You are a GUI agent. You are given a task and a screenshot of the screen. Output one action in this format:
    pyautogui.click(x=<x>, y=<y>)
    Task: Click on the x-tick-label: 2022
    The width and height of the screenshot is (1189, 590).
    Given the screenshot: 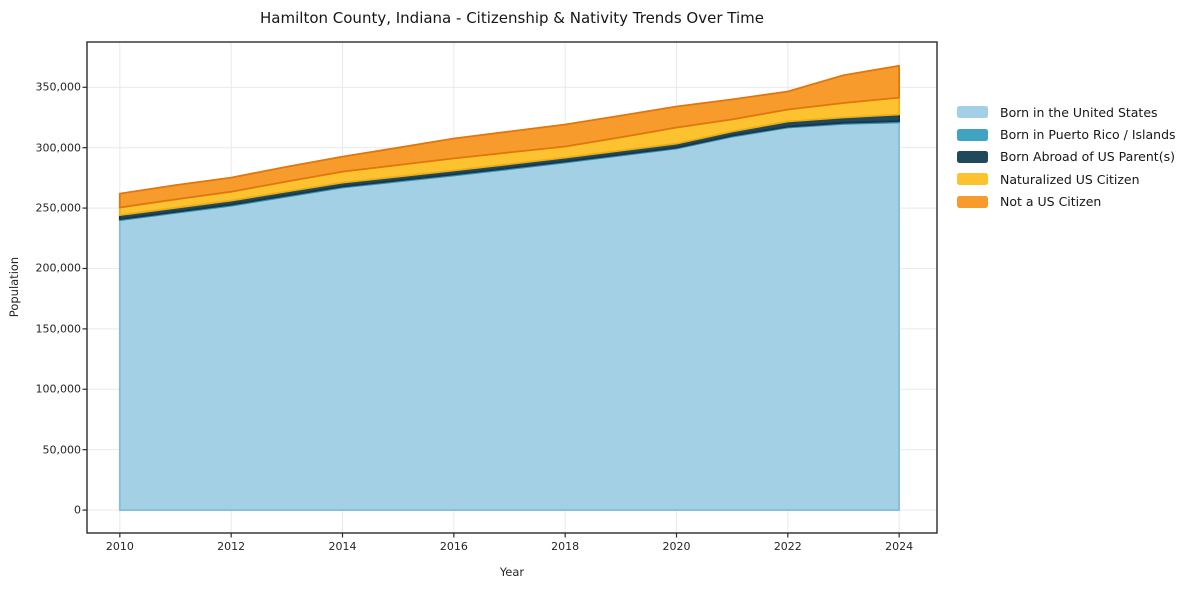 What is the action you would take?
    pyautogui.click(x=787, y=546)
    